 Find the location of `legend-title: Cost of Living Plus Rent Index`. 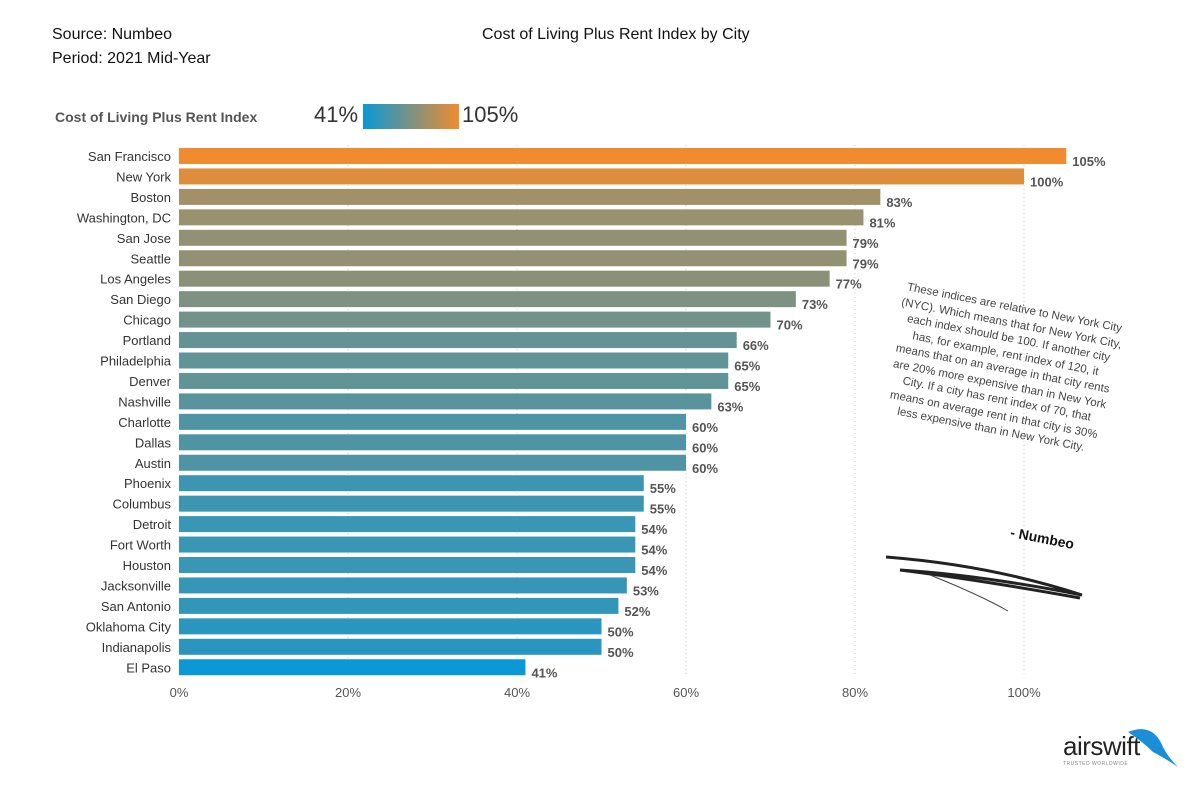

legend-title: Cost of Living Plus Rent Index is located at coordinates (156, 117).